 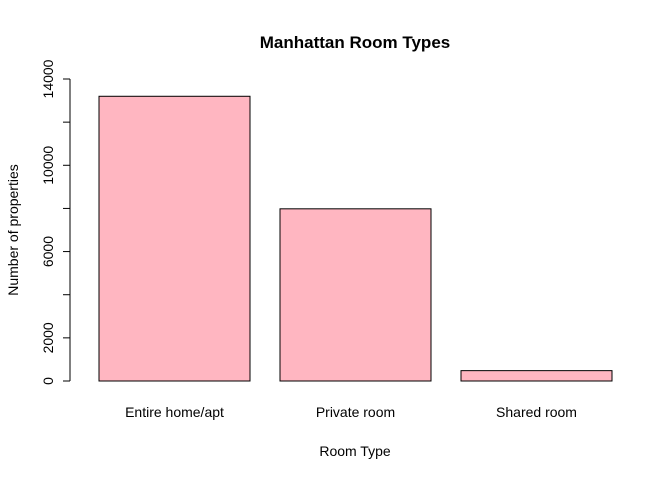 I want to click on x-tick-label: Entire home/apt, so click(x=174, y=412).